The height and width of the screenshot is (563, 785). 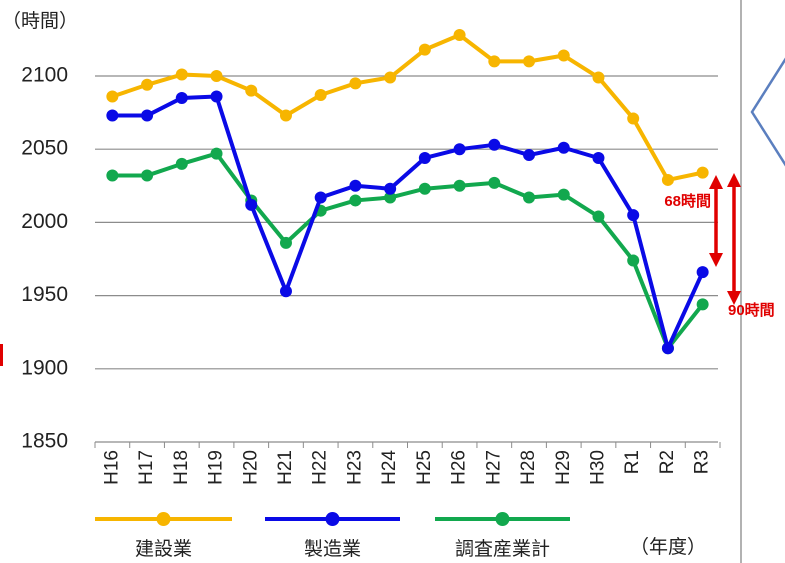 What do you see at coordinates (44, 441) in the screenshot?
I see `y-tick-label: 1850` at bounding box center [44, 441].